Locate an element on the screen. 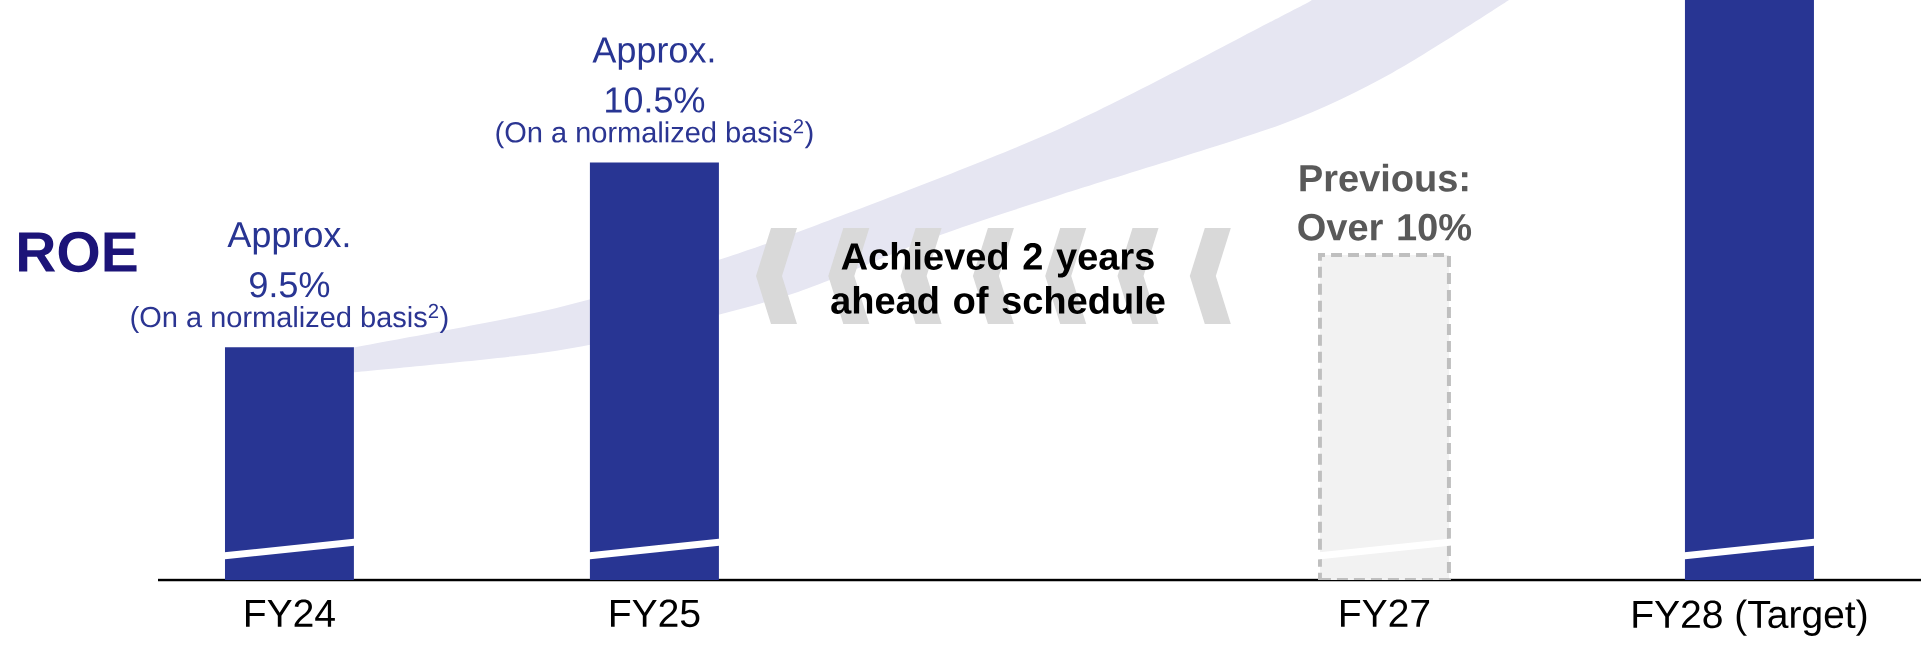 This screenshot has height=653, width=1921. data-label: Approx. 10.5% is located at coordinates (653, 75).